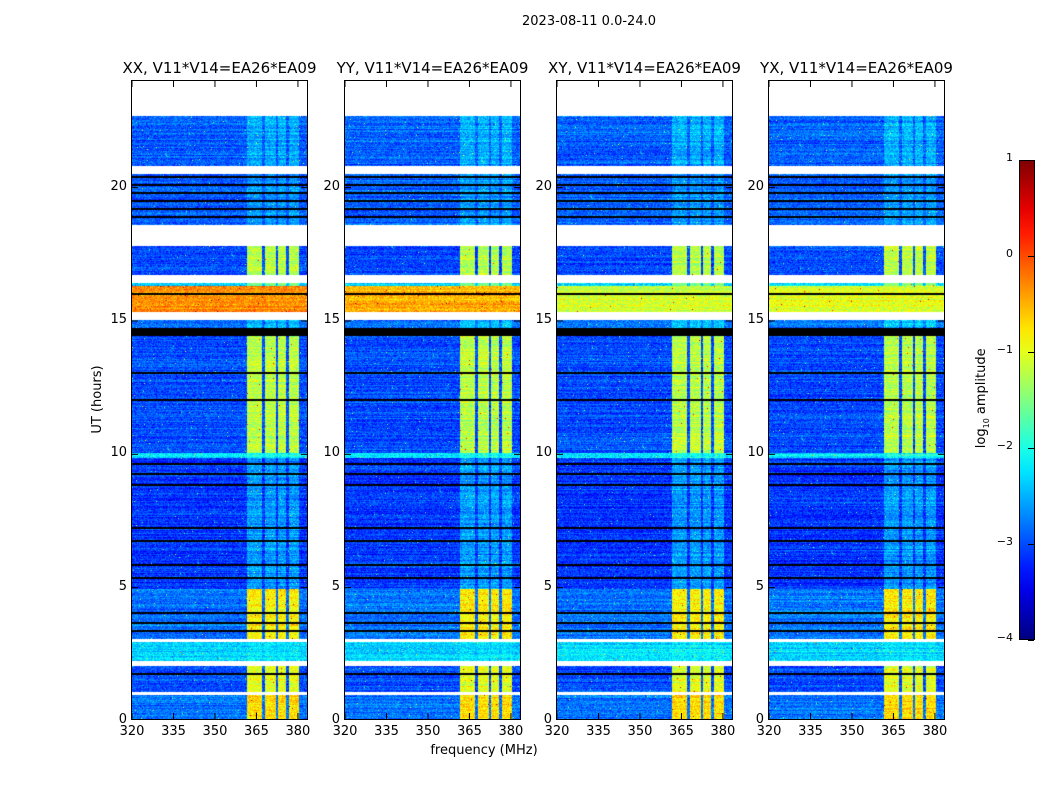 This screenshot has height=800, width=1050. Describe the element at coordinates (97, 399) in the screenshot. I see `y-axis-label: UT (hours)` at that location.